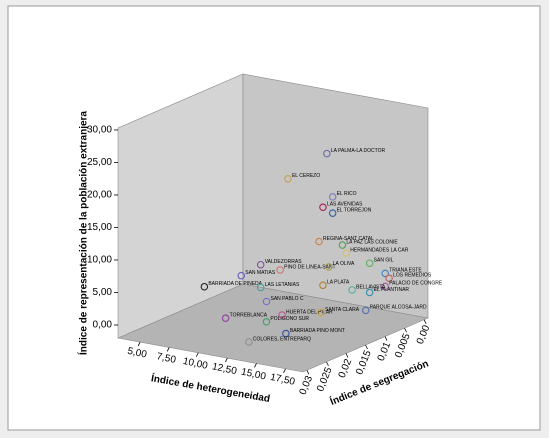 Image resolution: width=549 pixels, height=438 pixels. Describe the element at coordinates (309, 312) in the screenshot. I see `point-label: HUERTA DEL PILAR` at that location.